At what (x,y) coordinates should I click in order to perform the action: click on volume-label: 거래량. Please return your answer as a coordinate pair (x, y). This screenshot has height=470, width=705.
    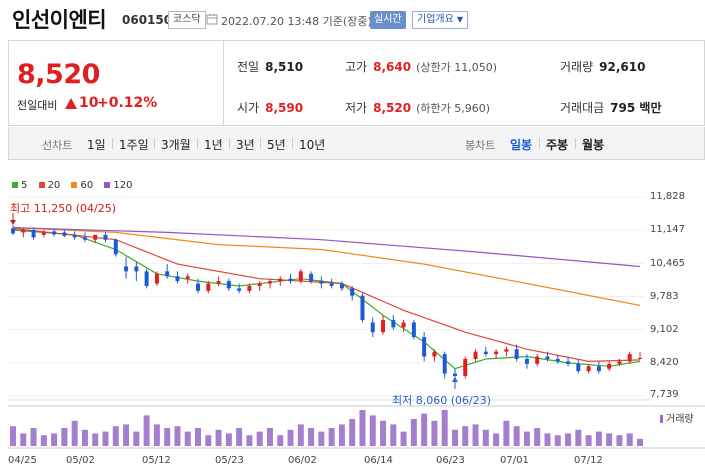
    Looking at the image, I should click on (577, 67).